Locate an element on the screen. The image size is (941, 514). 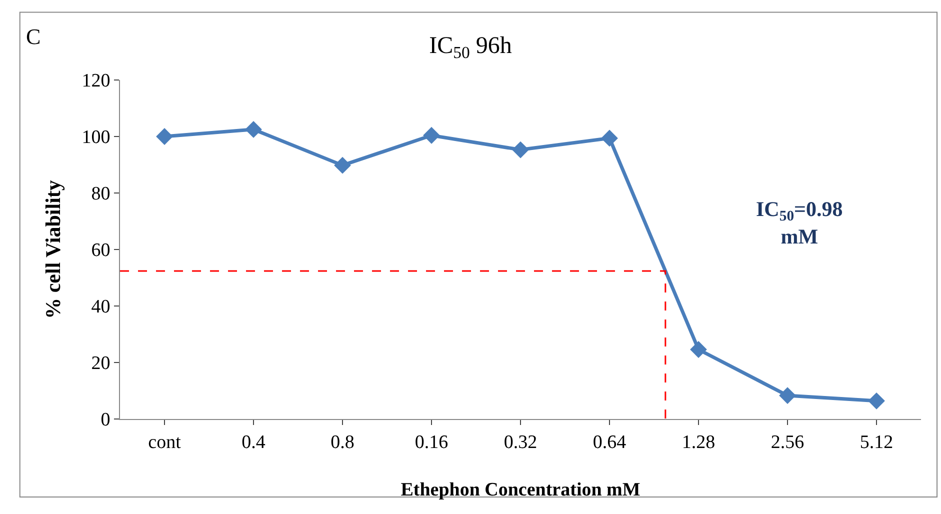
y-tick-label: 0 is located at coordinates (105, 420).